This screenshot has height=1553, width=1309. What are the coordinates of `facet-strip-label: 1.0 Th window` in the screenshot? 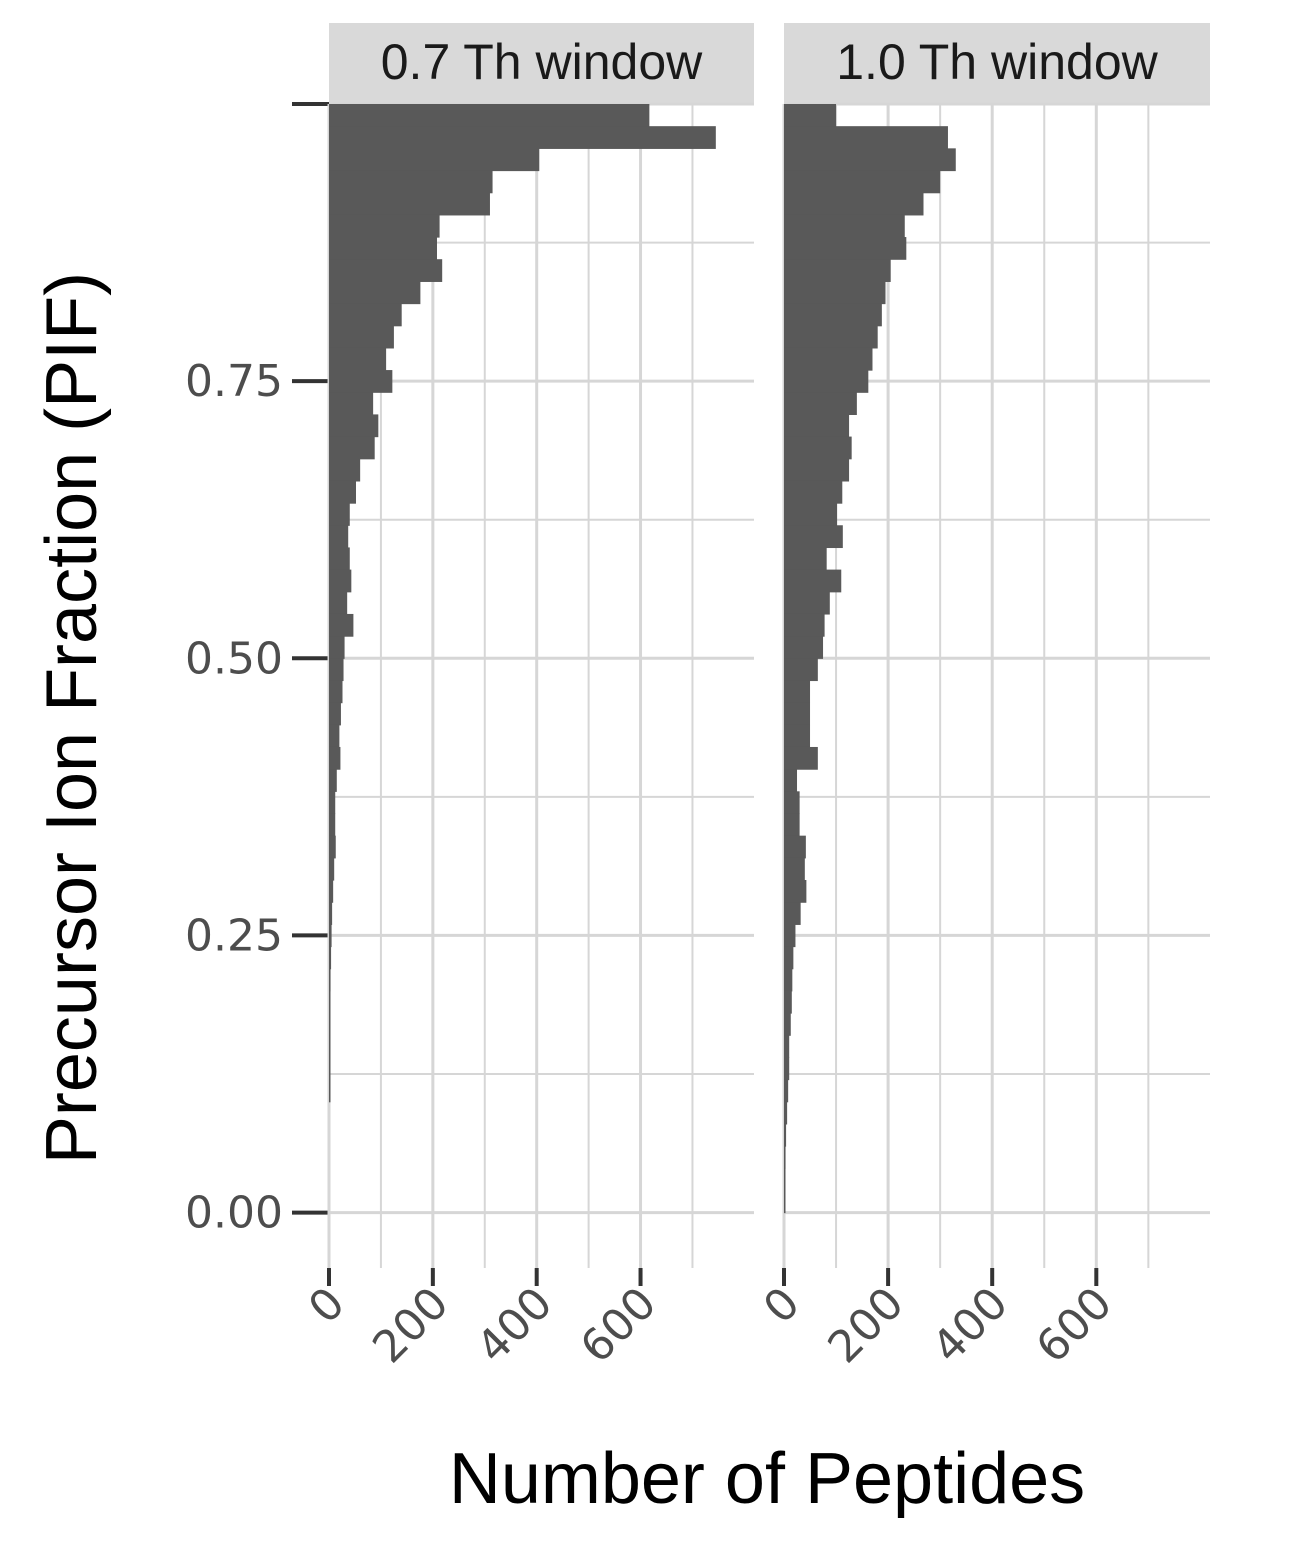 It's located at (997, 62).